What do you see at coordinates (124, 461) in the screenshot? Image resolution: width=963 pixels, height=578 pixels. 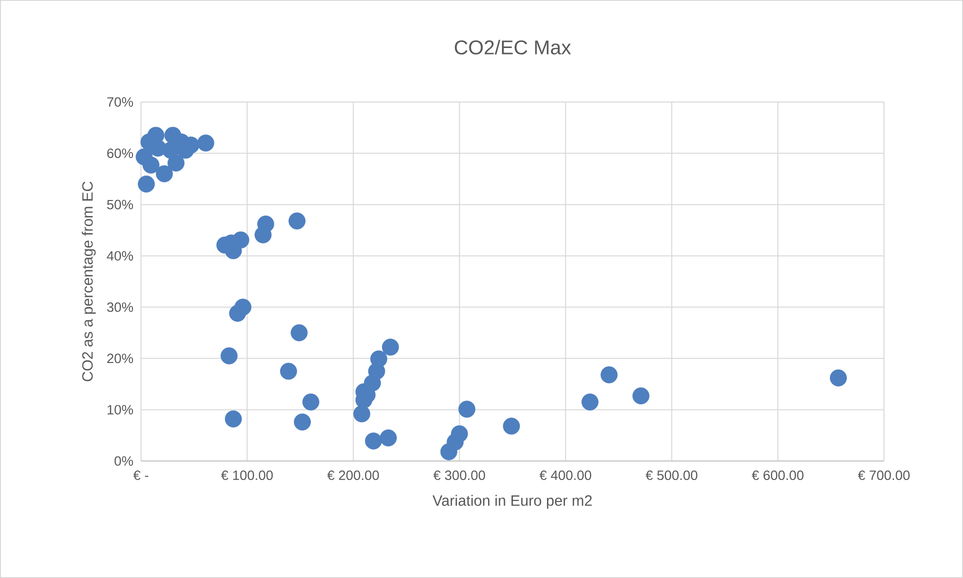 I see `y-tick-label: 0%` at bounding box center [124, 461].